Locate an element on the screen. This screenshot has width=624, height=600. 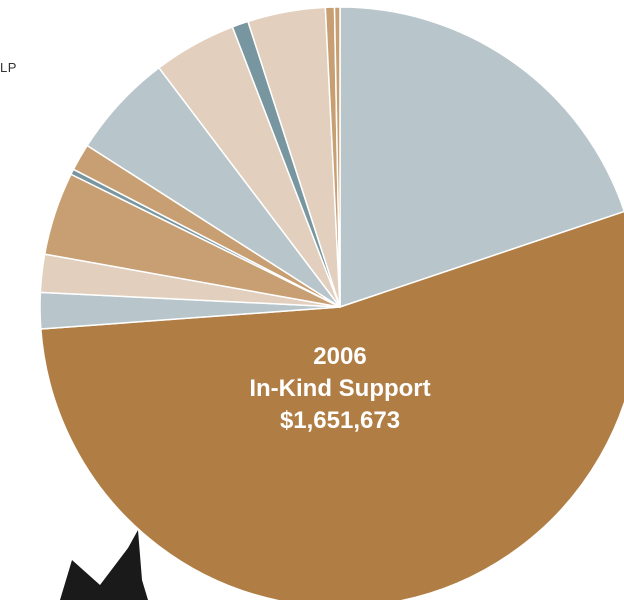
center-label-title: In-Kind Support is located at coordinates (339, 388).